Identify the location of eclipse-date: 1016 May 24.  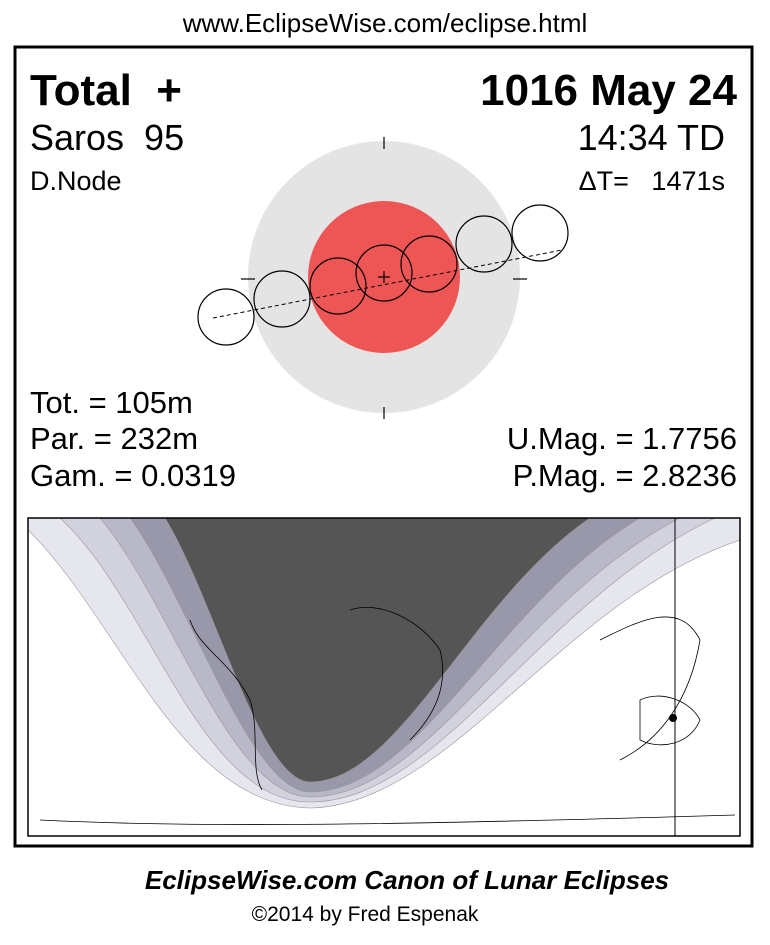
(608, 90).